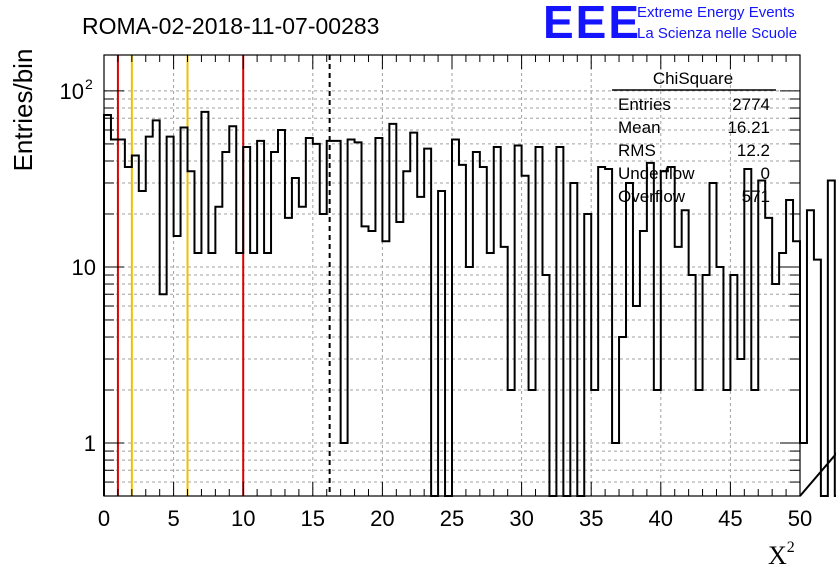 This screenshot has width=836, height=572. Describe the element at coordinates (230, 26) in the screenshot. I see `chart-title: ROMA-02-2018-11-07-00283` at that location.